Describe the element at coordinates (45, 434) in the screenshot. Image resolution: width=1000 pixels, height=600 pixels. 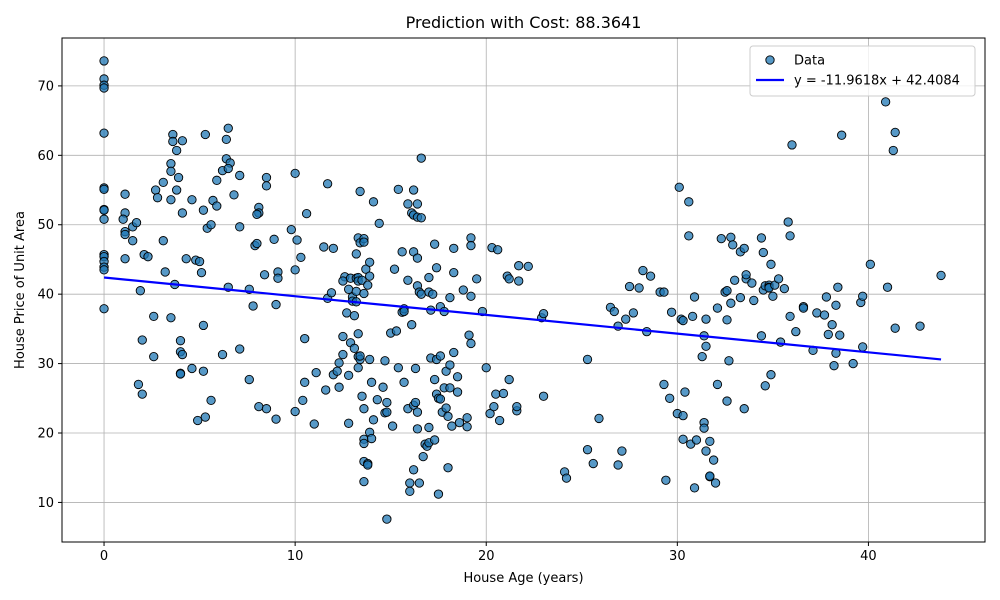
I see `y-tick-label: 20` at that location.